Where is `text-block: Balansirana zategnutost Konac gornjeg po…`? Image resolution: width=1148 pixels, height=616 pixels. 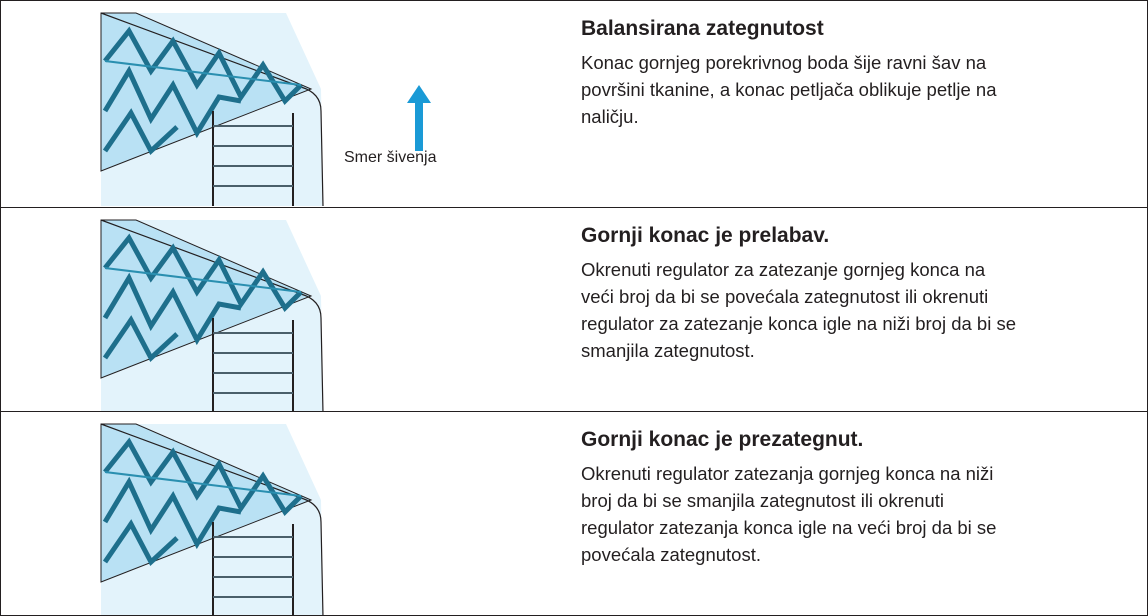
text-block: Balansirana zategnutost Konac gornjeg po… is located at coordinates (864, 73).